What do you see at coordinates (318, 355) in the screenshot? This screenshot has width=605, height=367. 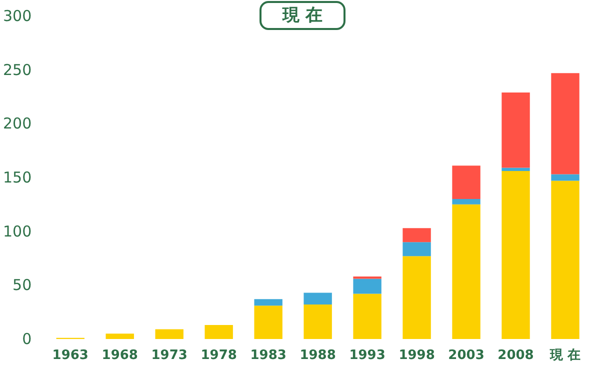 I see `x-tick-label: 1988` at bounding box center [318, 355].